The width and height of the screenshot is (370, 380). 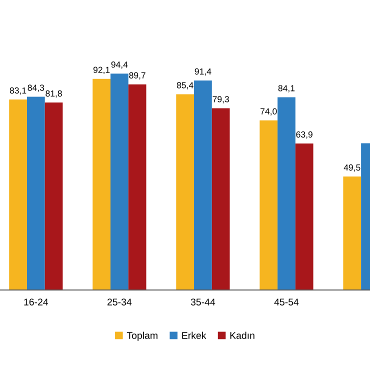 What do you see at coordinates (185, 86) in the screenshot?
I see `data-label: 85,4` at bounding box center [185, 86].